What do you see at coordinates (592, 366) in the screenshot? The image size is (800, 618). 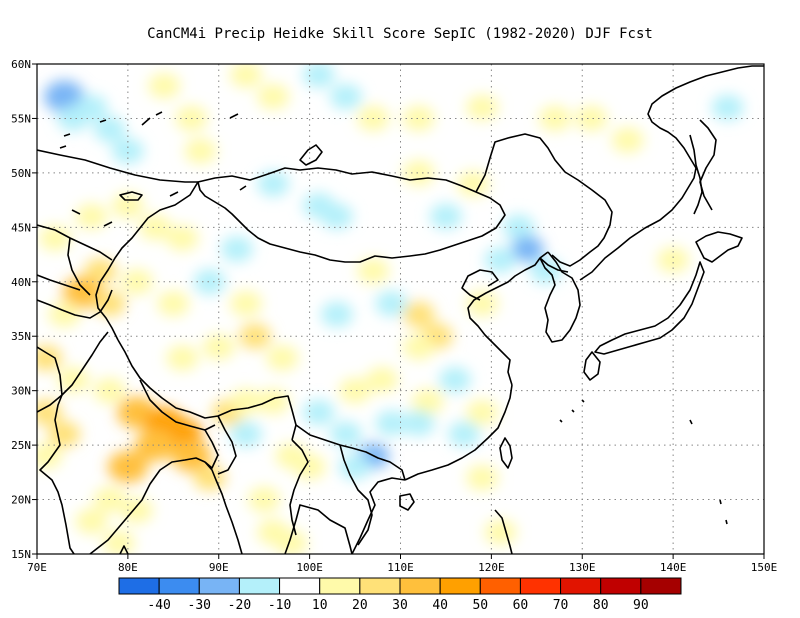 I see `coastline-kyushu` at bounding box center [592, 366].